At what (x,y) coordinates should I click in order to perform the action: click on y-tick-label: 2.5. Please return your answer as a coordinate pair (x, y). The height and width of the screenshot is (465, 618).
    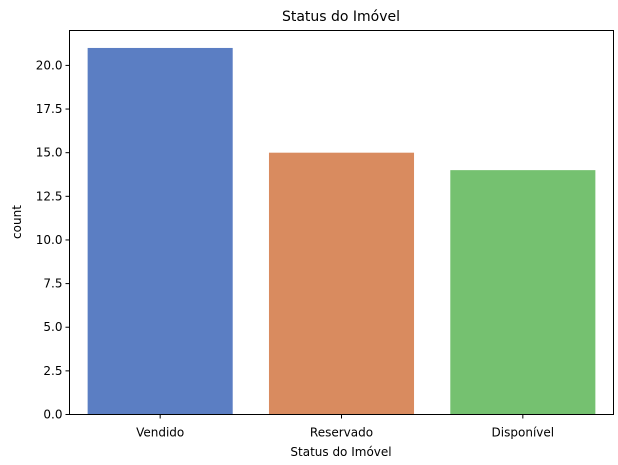
    Looking at the image, I should click on (52, 371).